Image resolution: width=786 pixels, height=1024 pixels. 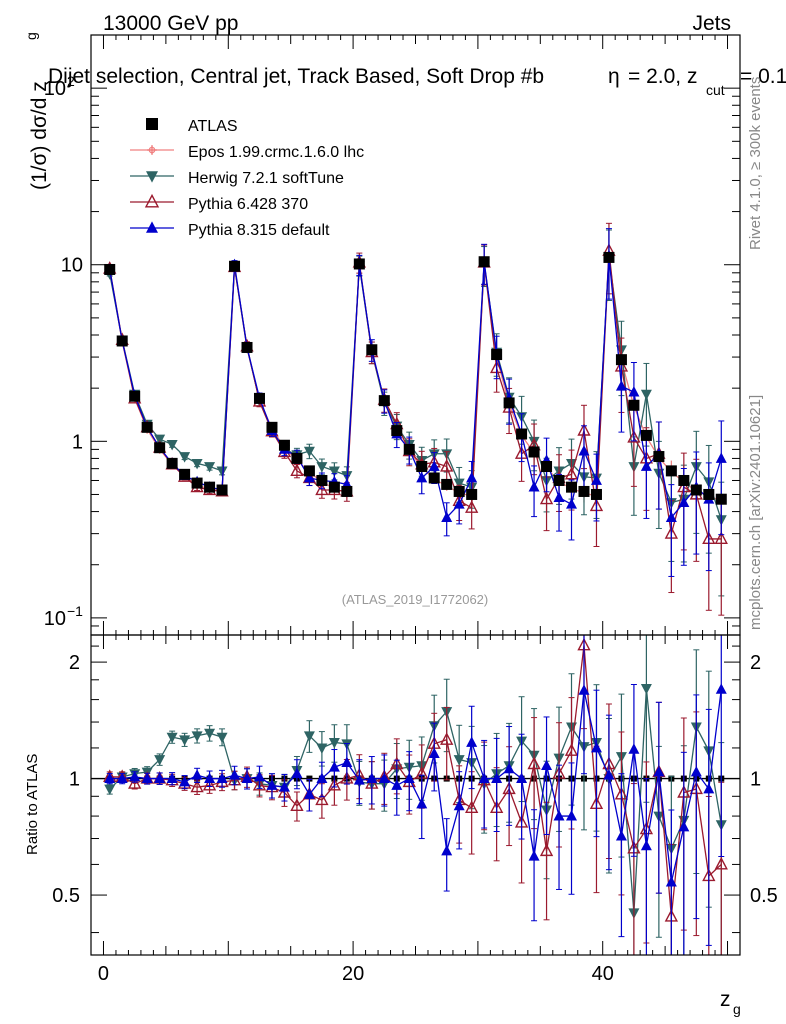 I want to click on ratio-tick-label-left: 0.5, so click(x=66, y=896).